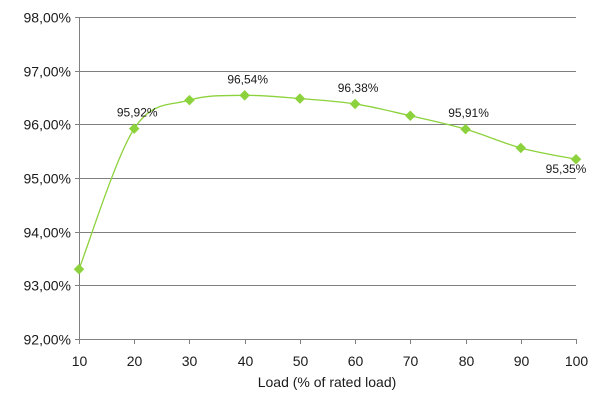  What do you see at coordinates (47, 72) in the screenshot?
I see `y-tick-label: 97,00%` at bounding box center [47, 72].